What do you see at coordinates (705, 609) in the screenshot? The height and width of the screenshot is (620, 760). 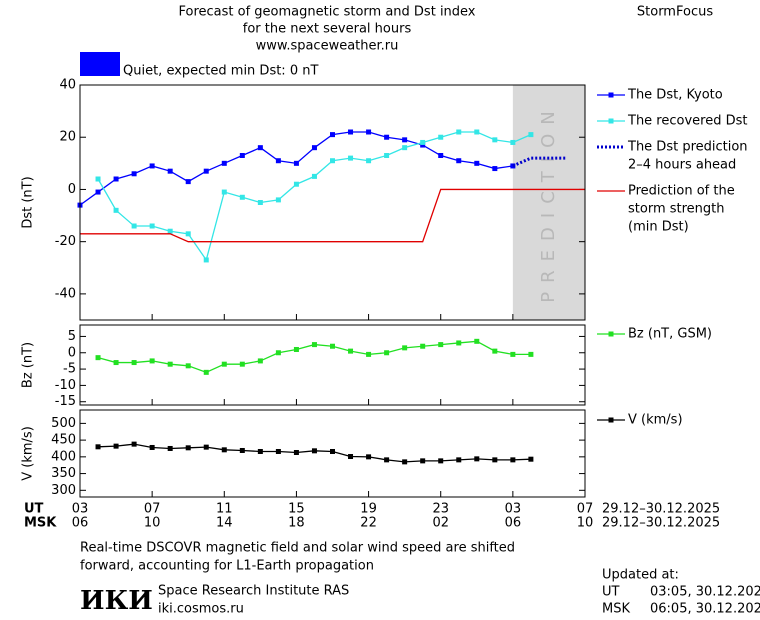 I see `updated-time: 06:05, 30.12.2025` at bounding box center [705, 609].